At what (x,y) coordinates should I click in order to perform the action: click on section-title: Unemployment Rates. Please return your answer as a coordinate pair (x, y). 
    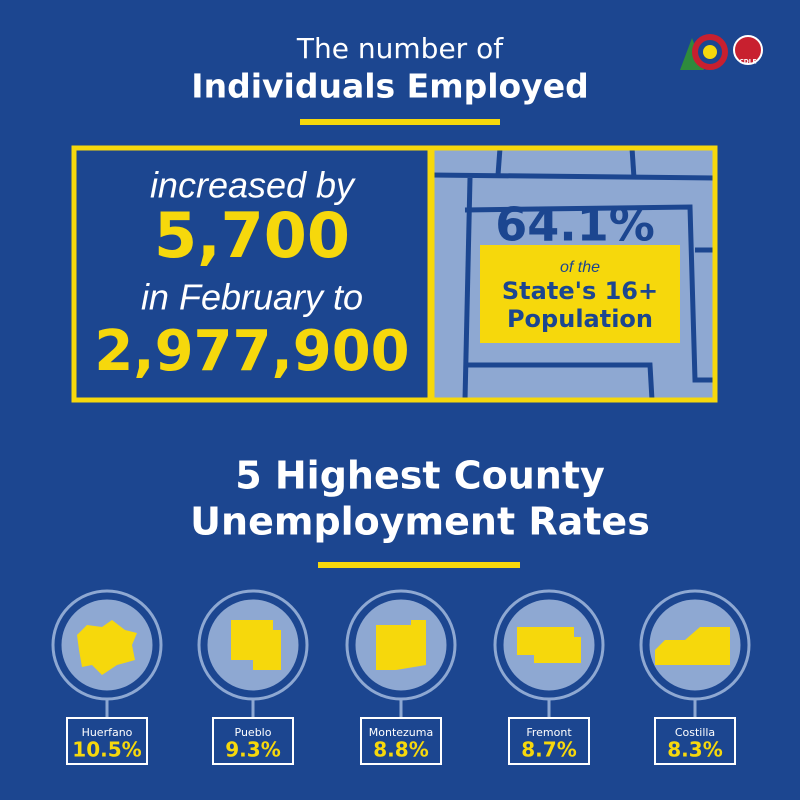
    Looking at the image, I should click on (420, 522).